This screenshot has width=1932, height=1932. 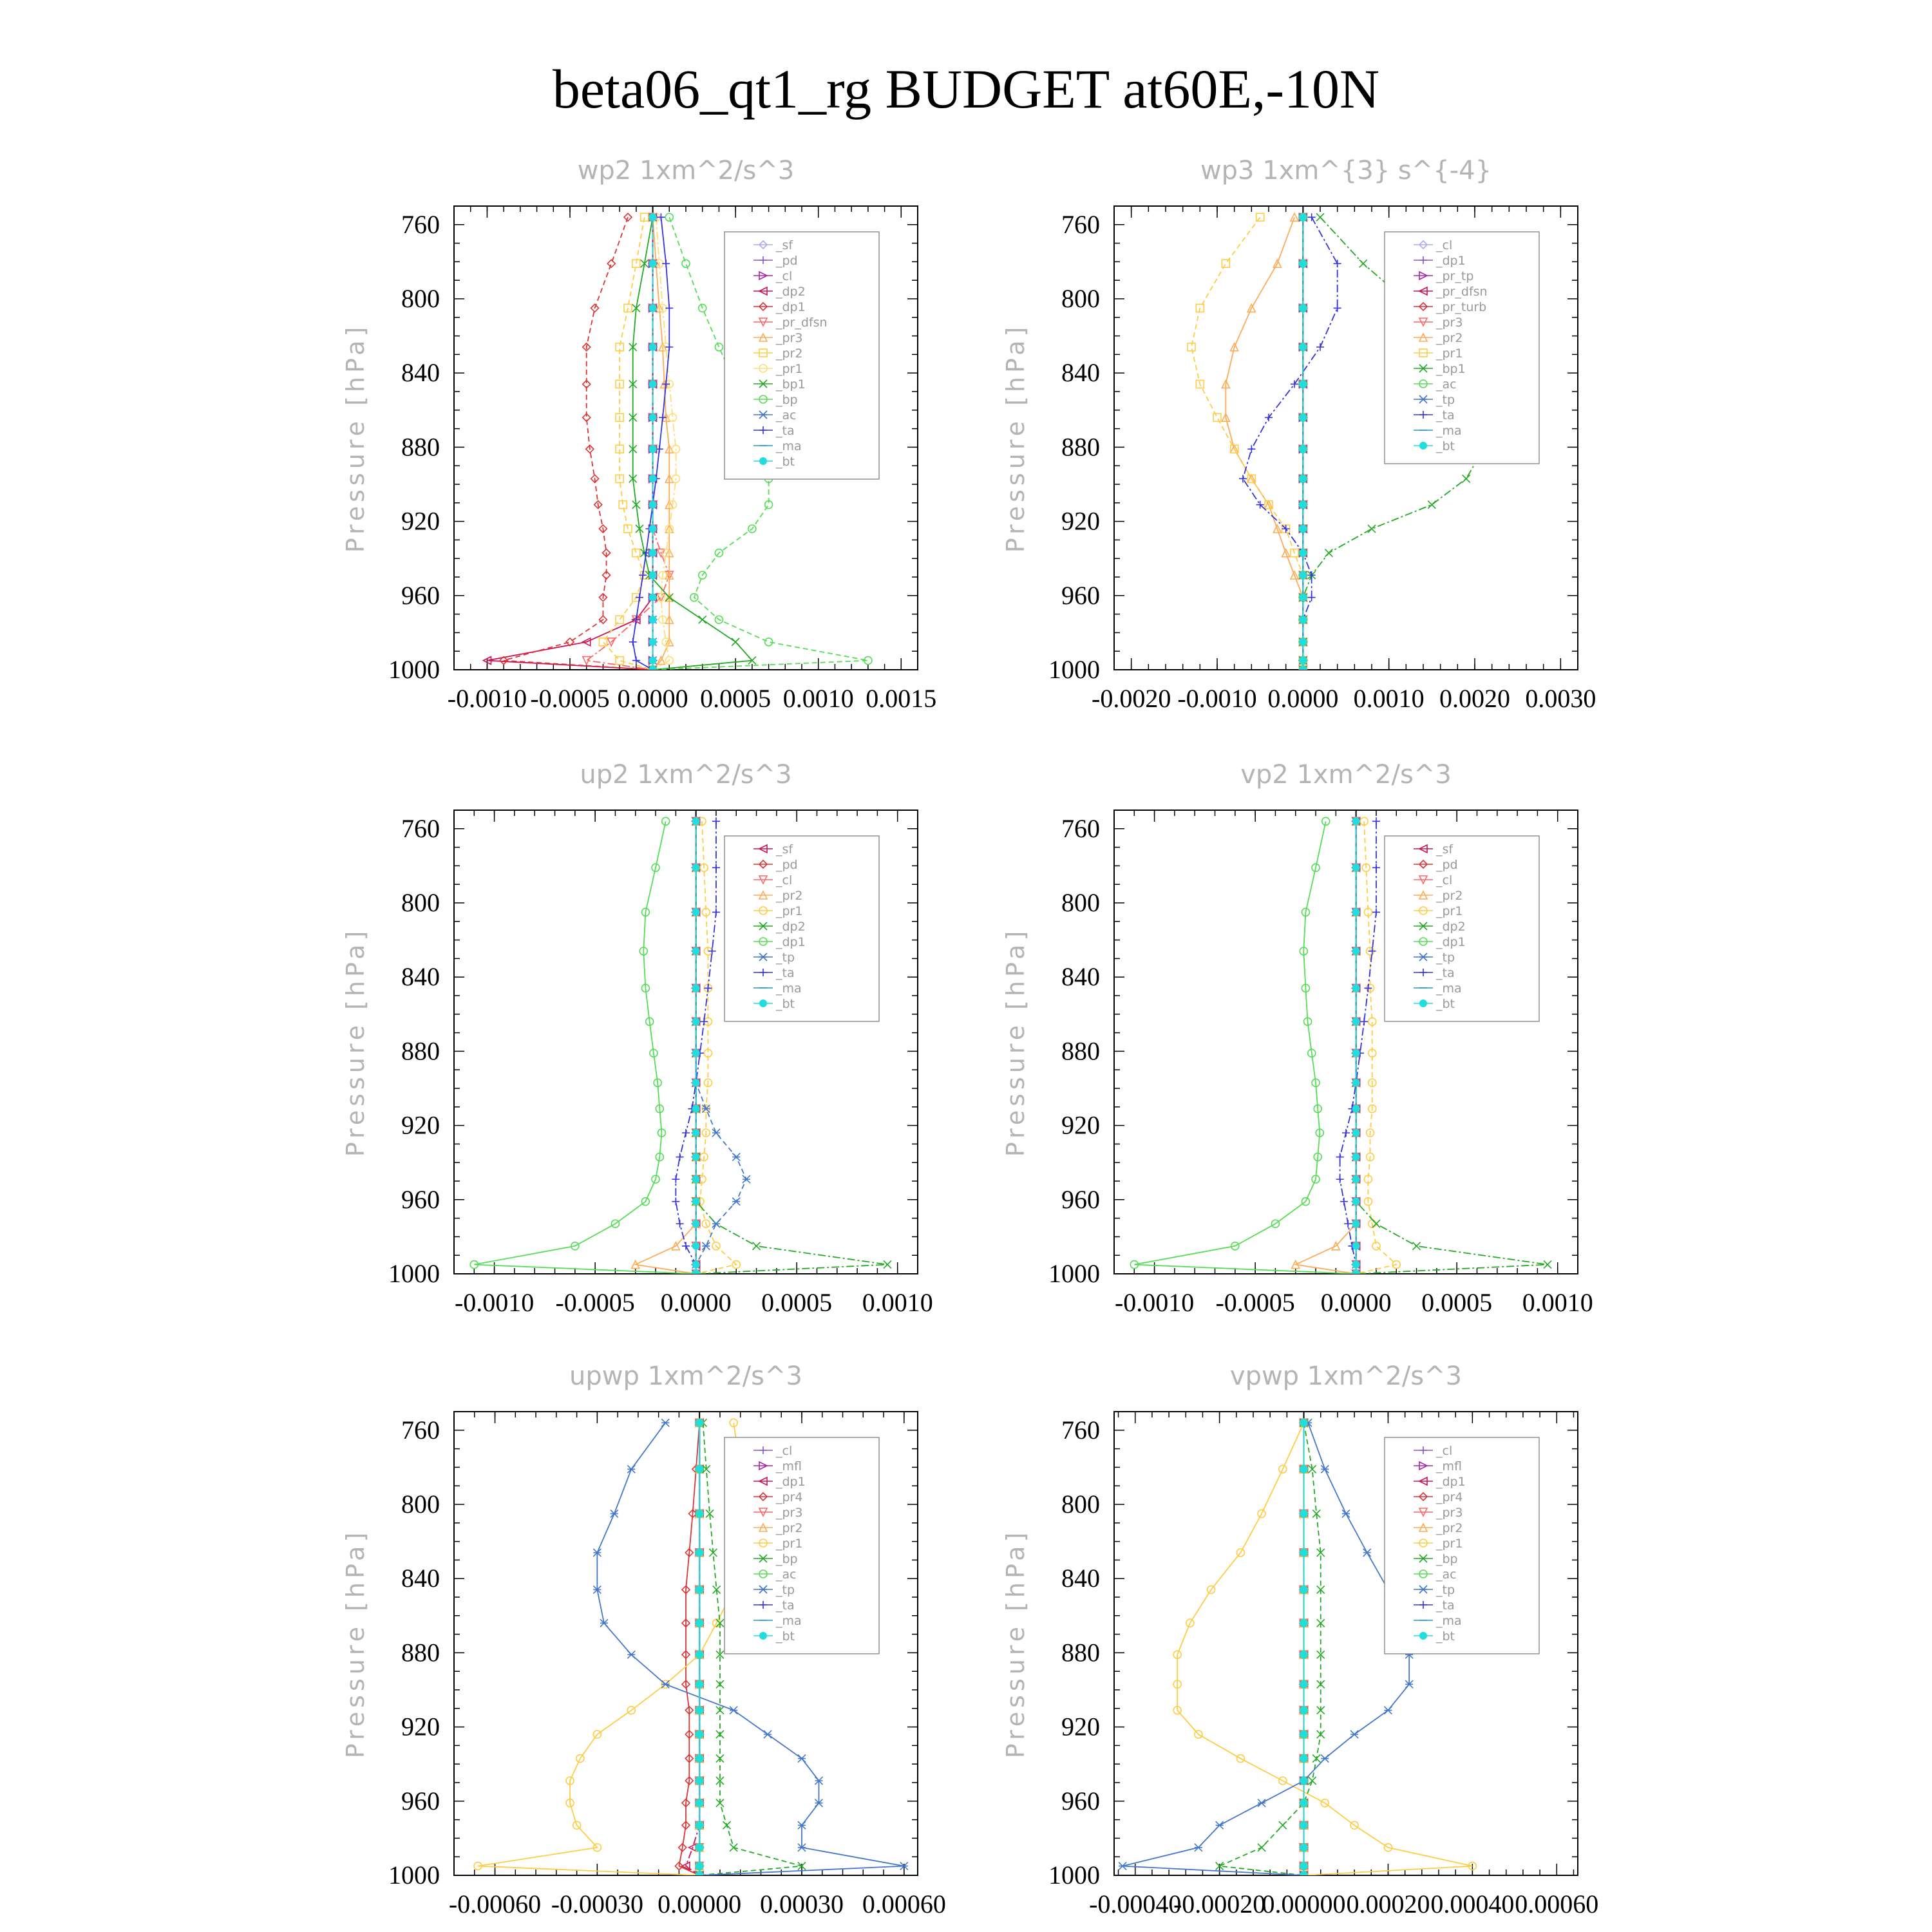 I want to click on y-tick-label: 1000, so click(x=414, y=1273).